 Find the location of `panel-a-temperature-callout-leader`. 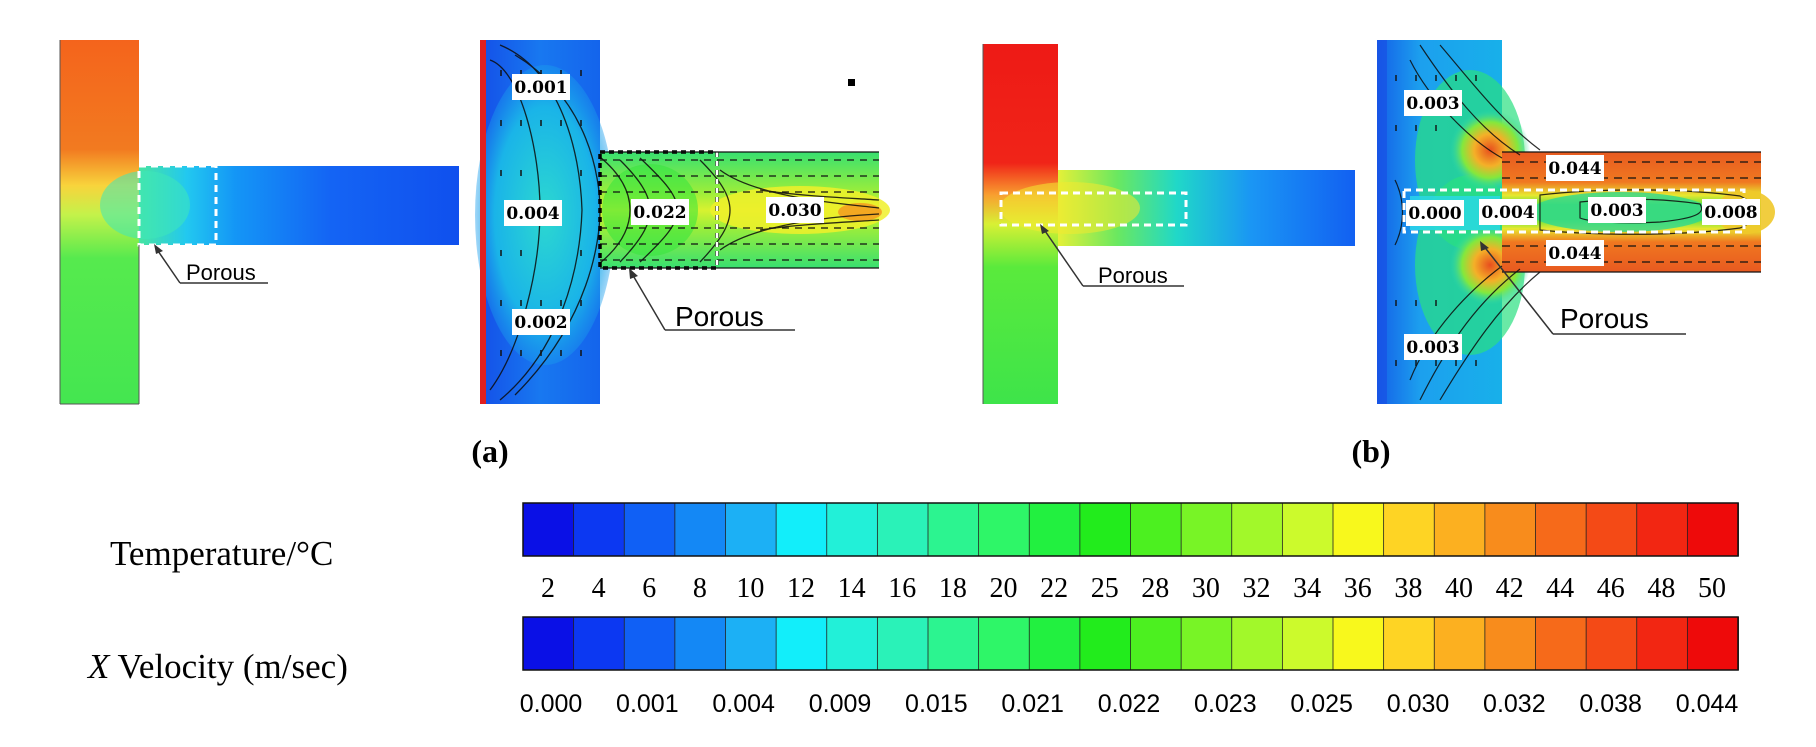

panel-a-temperature-callout-leader is located at coordinates (168, 265).